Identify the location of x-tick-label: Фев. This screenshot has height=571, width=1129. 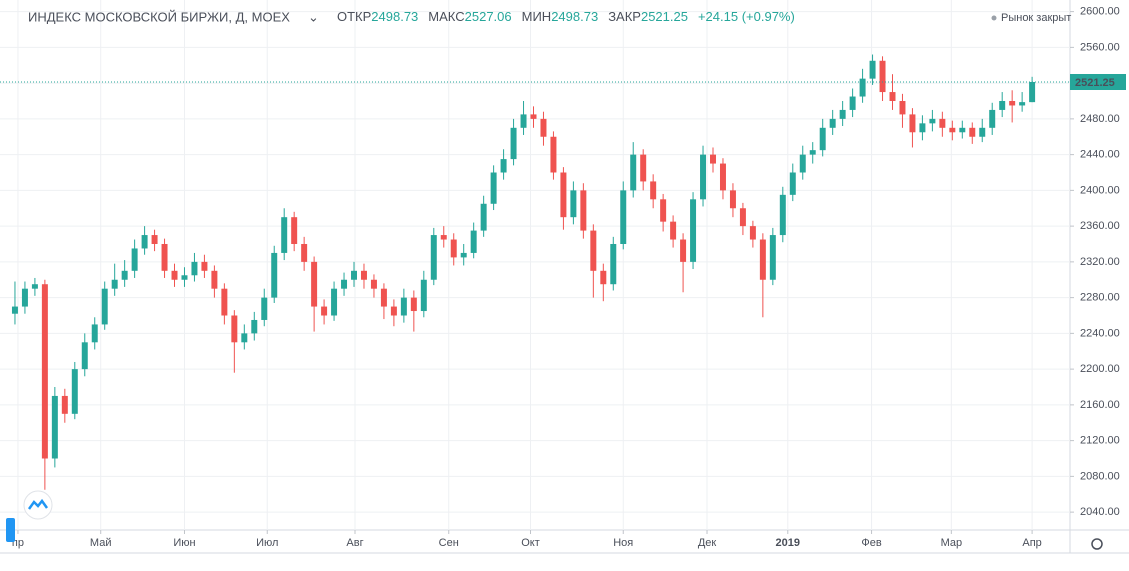
(871, 543).